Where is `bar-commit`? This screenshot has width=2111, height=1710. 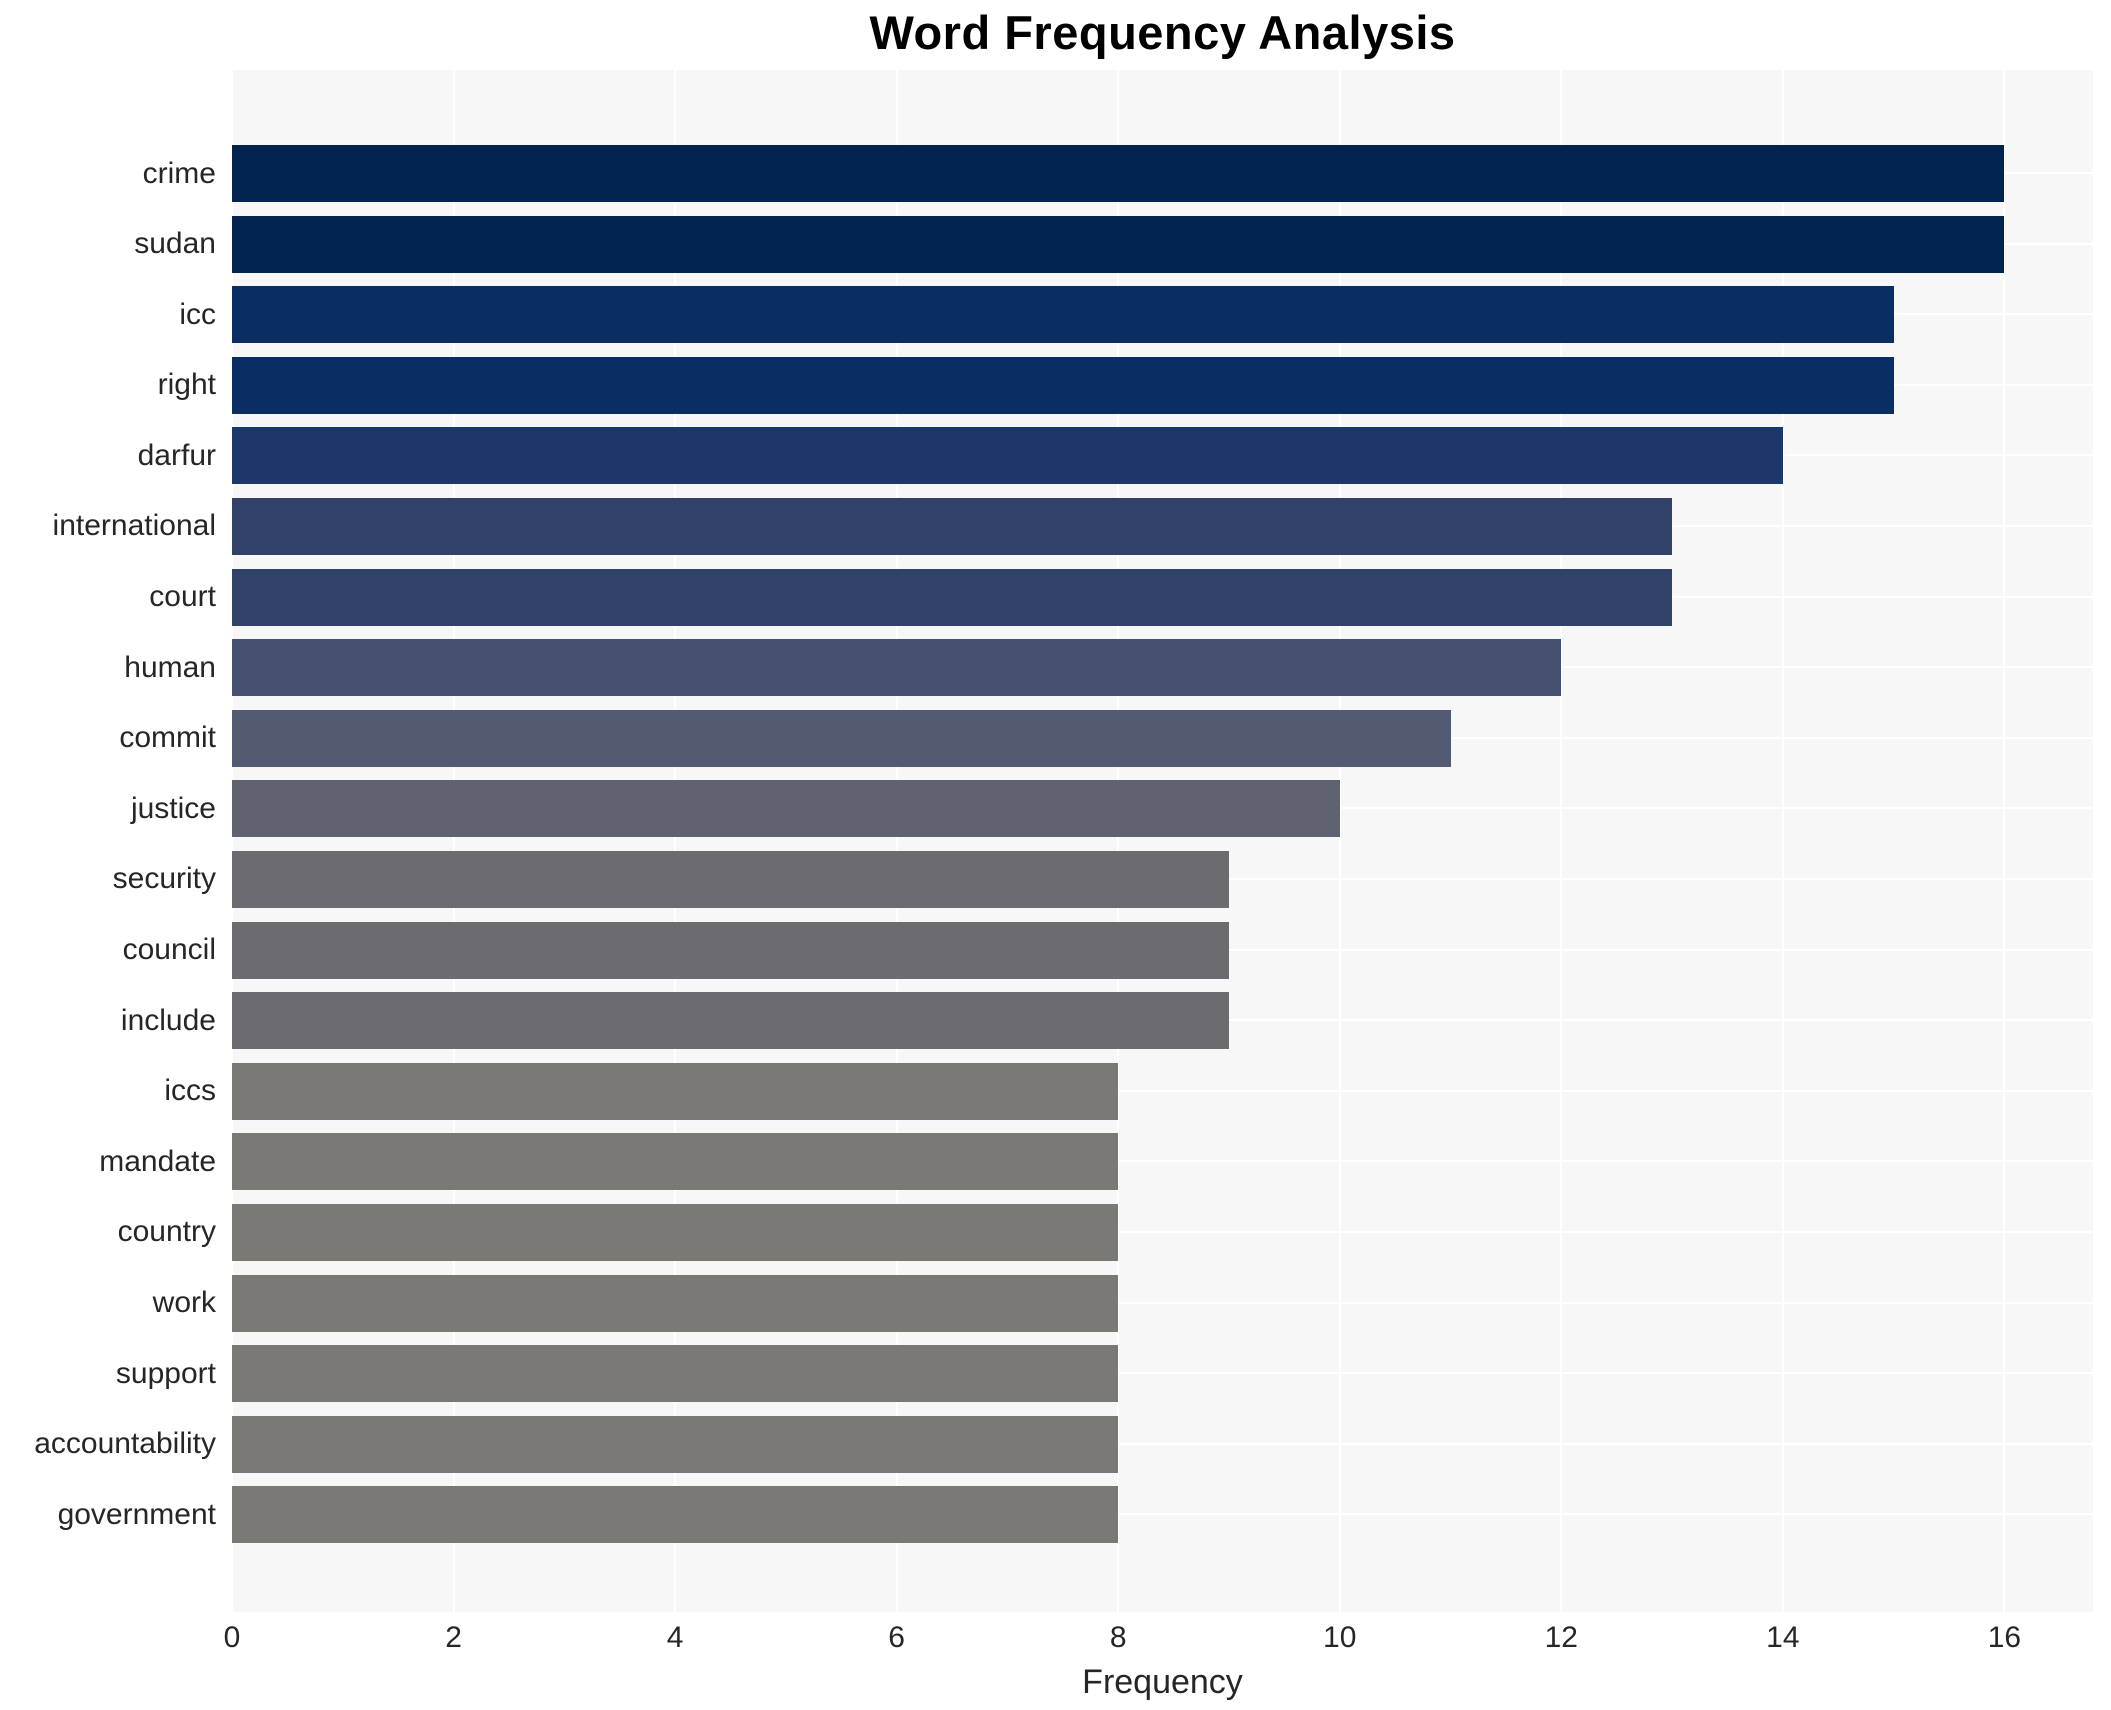 bar-commit is located at coordinates (841, 738).